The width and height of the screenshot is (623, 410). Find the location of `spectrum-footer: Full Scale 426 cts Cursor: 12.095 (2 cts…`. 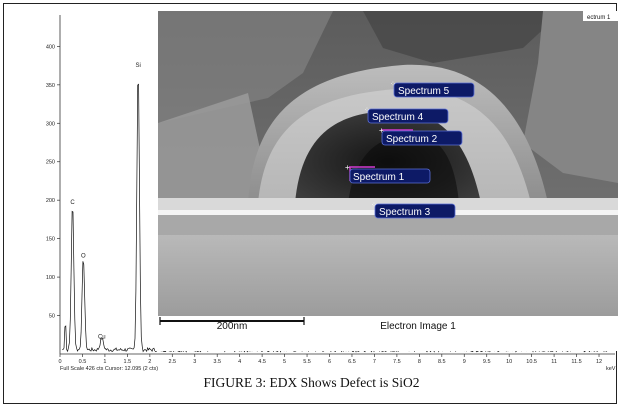

spectrum-footer: Full Scale 426 cts Cursor: 12.095 (2 cts… is located at coordinates (109, 369).